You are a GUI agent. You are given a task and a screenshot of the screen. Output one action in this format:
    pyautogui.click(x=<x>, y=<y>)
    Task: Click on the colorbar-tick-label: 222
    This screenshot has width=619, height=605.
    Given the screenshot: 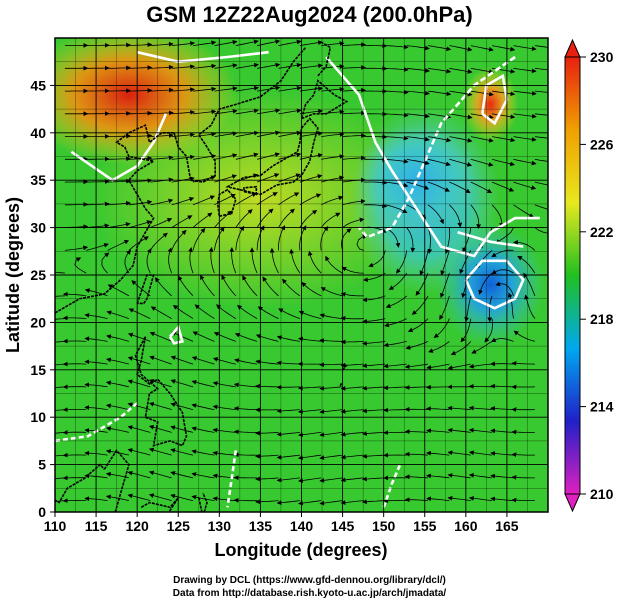 What is the action you would take?
    pyautogui.click(x=602, y=232)
    